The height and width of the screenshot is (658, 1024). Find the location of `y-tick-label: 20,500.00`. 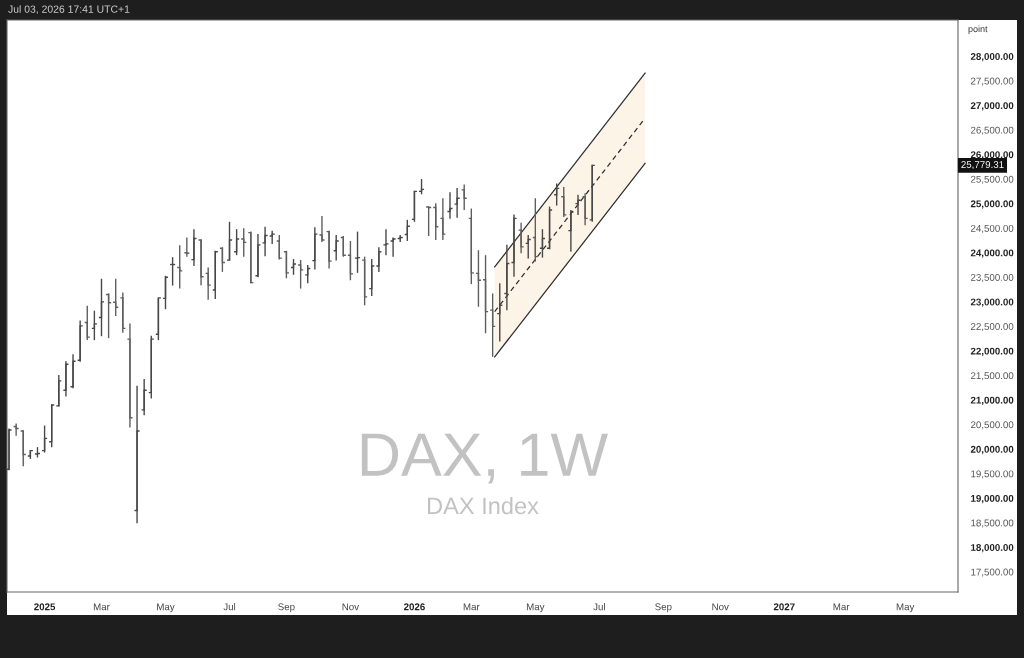

y-tick-label: 20,500.00 is located at coordinates (992, 425).